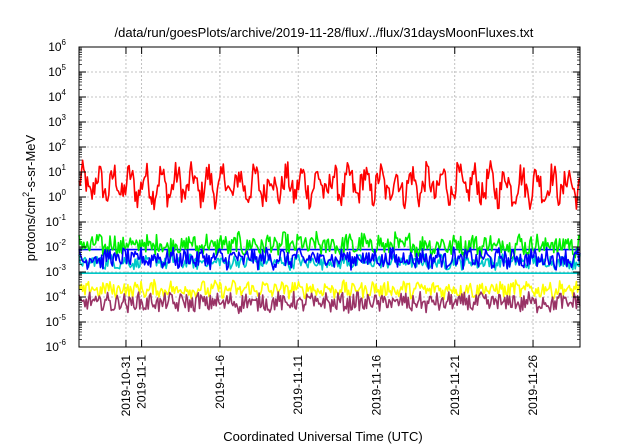 The width and height of the screenshot is (640, 448). I want to click on y-tick-exponent: -5, so click(63, 317).